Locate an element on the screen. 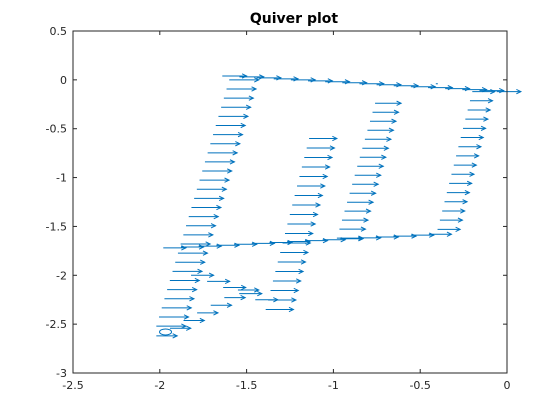 The image size is (560, 420). chart-title: Quiver plot is located at coordinates (294, 19).